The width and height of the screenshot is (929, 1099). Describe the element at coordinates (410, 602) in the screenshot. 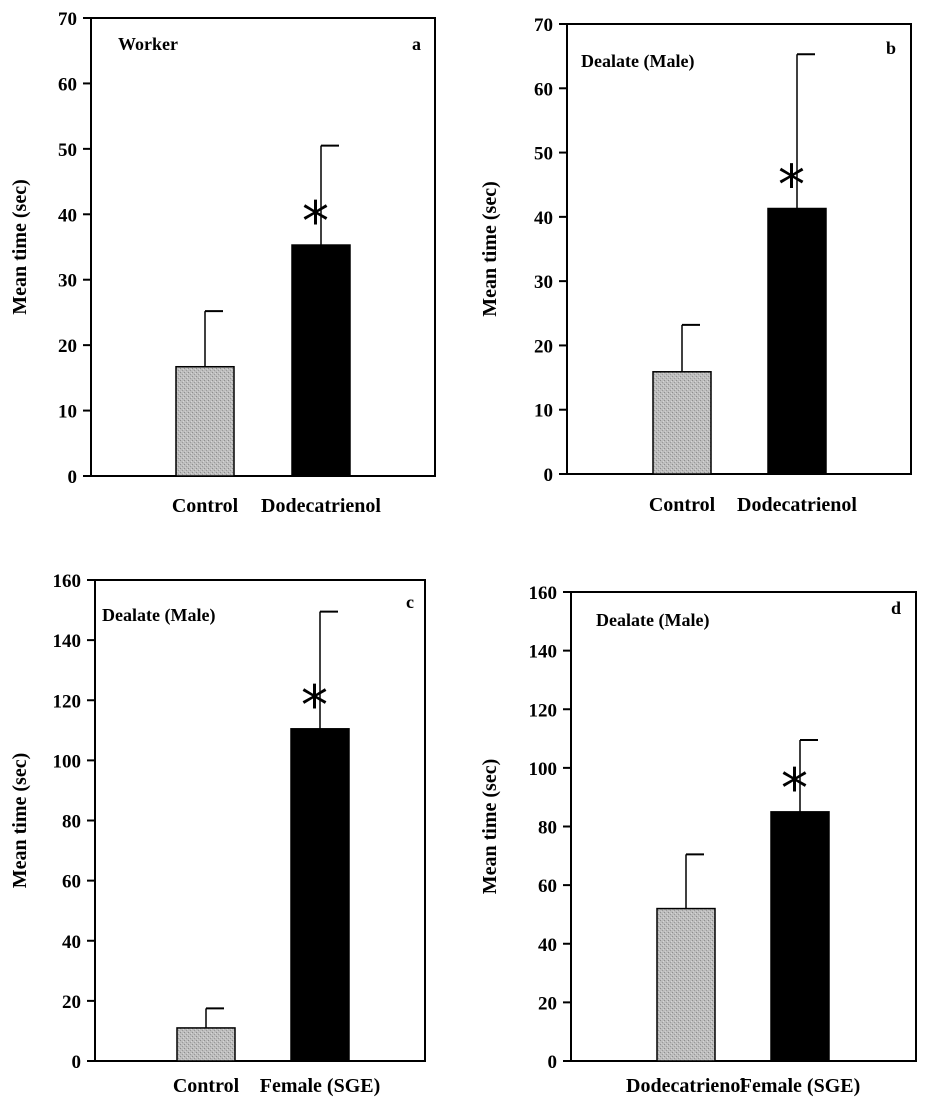

I see `panel-letter: c` at that location.